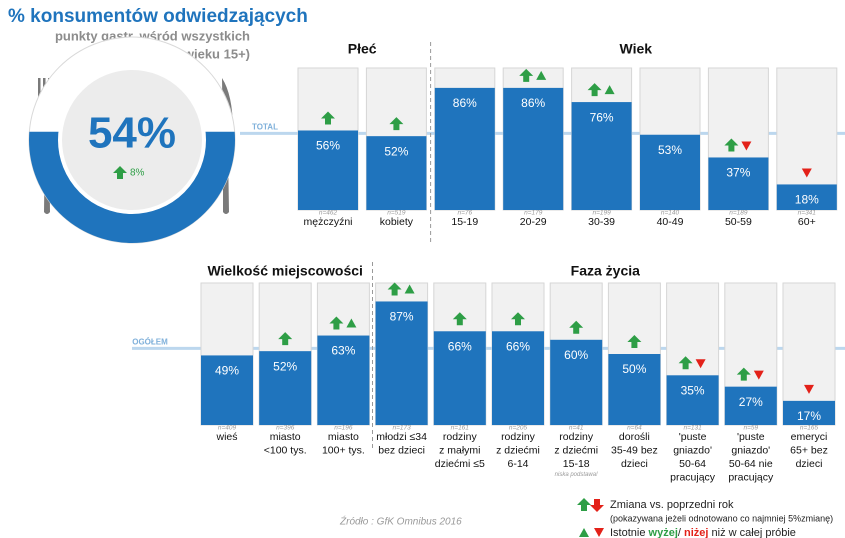 Image resolution: width=845 pixels, height=538 pixels. Describe the element at coordinates (227, 428) in the screenshot. I see `sample-label: n=409` at that location.